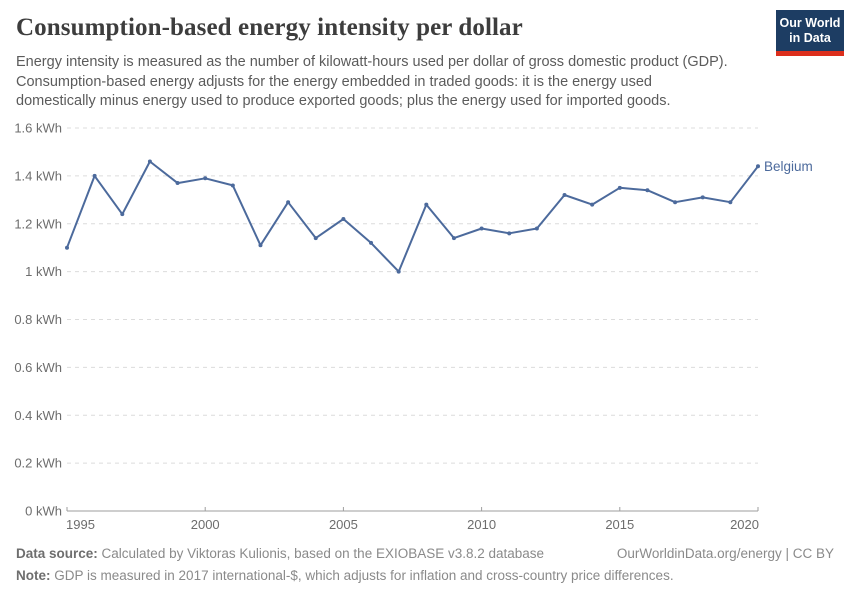  What do you see at coordinates (38, 463) in the screenshot?
I see `y-axis-tick-label: 0.2 kWh` at bounding box center [38, 463].